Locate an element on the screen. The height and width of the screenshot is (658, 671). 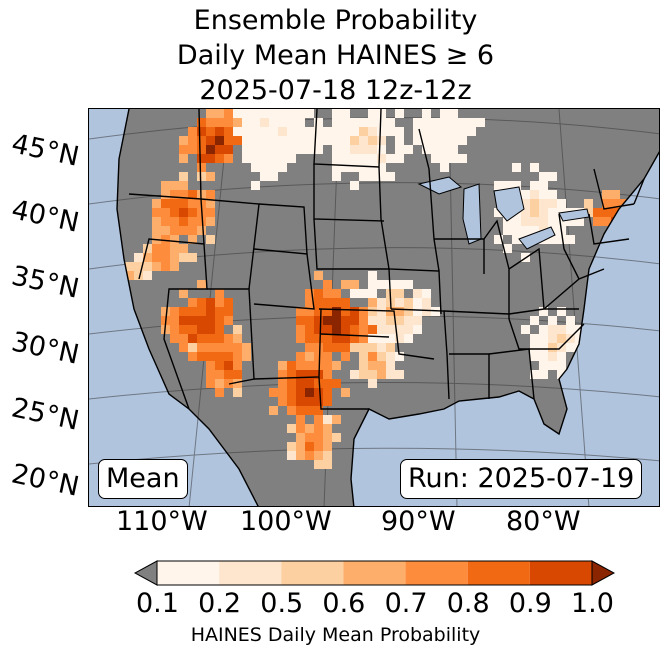
lon-label-110: 110°W is located at coordinates (162, 521).